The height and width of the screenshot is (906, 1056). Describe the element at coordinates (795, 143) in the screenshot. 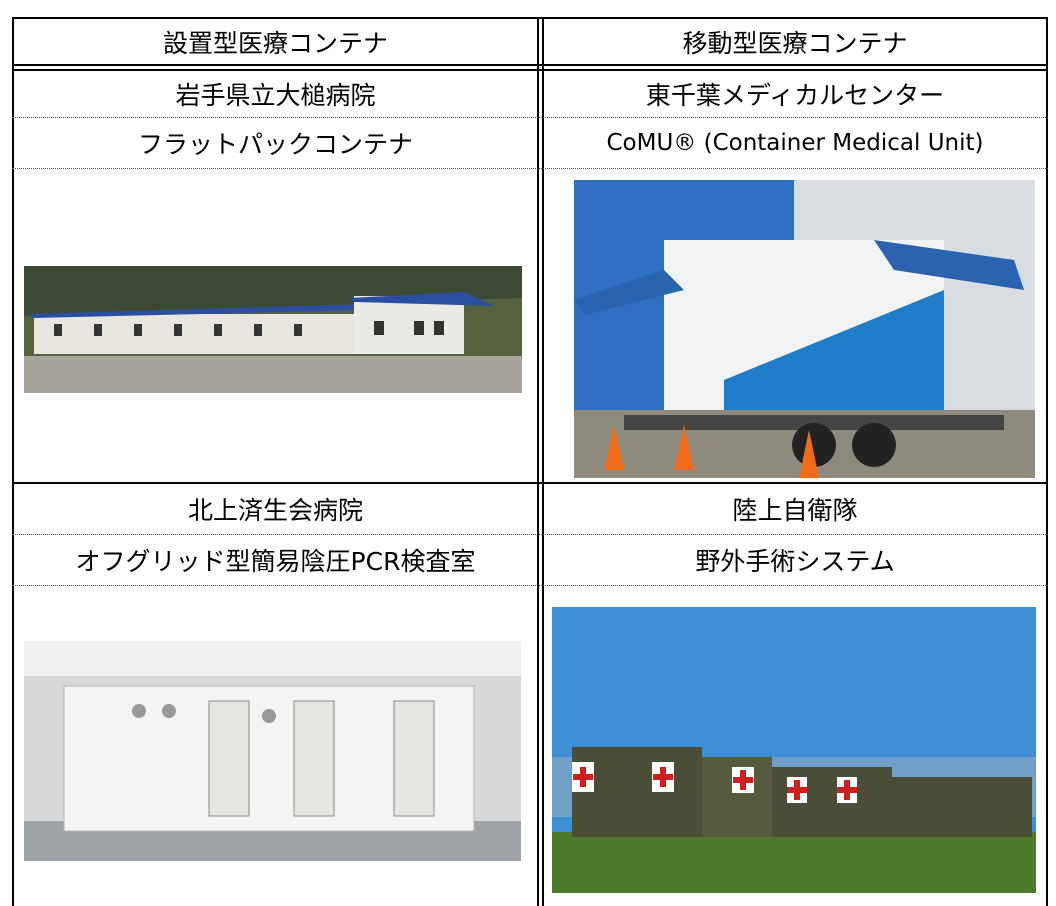

I see `cell: CoMU® (Container Medical Unit)` at that location.